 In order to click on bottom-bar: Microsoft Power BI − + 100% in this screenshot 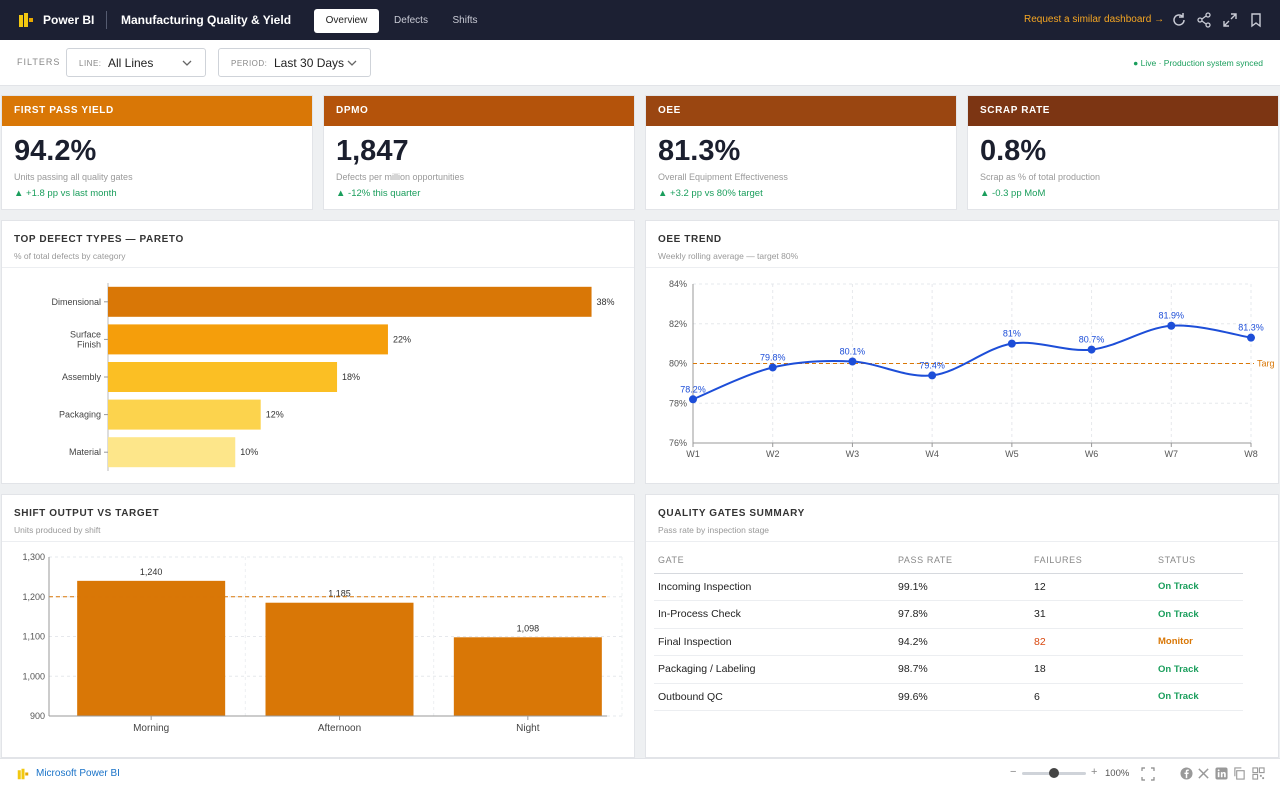, I will do `click(640, 772)`.